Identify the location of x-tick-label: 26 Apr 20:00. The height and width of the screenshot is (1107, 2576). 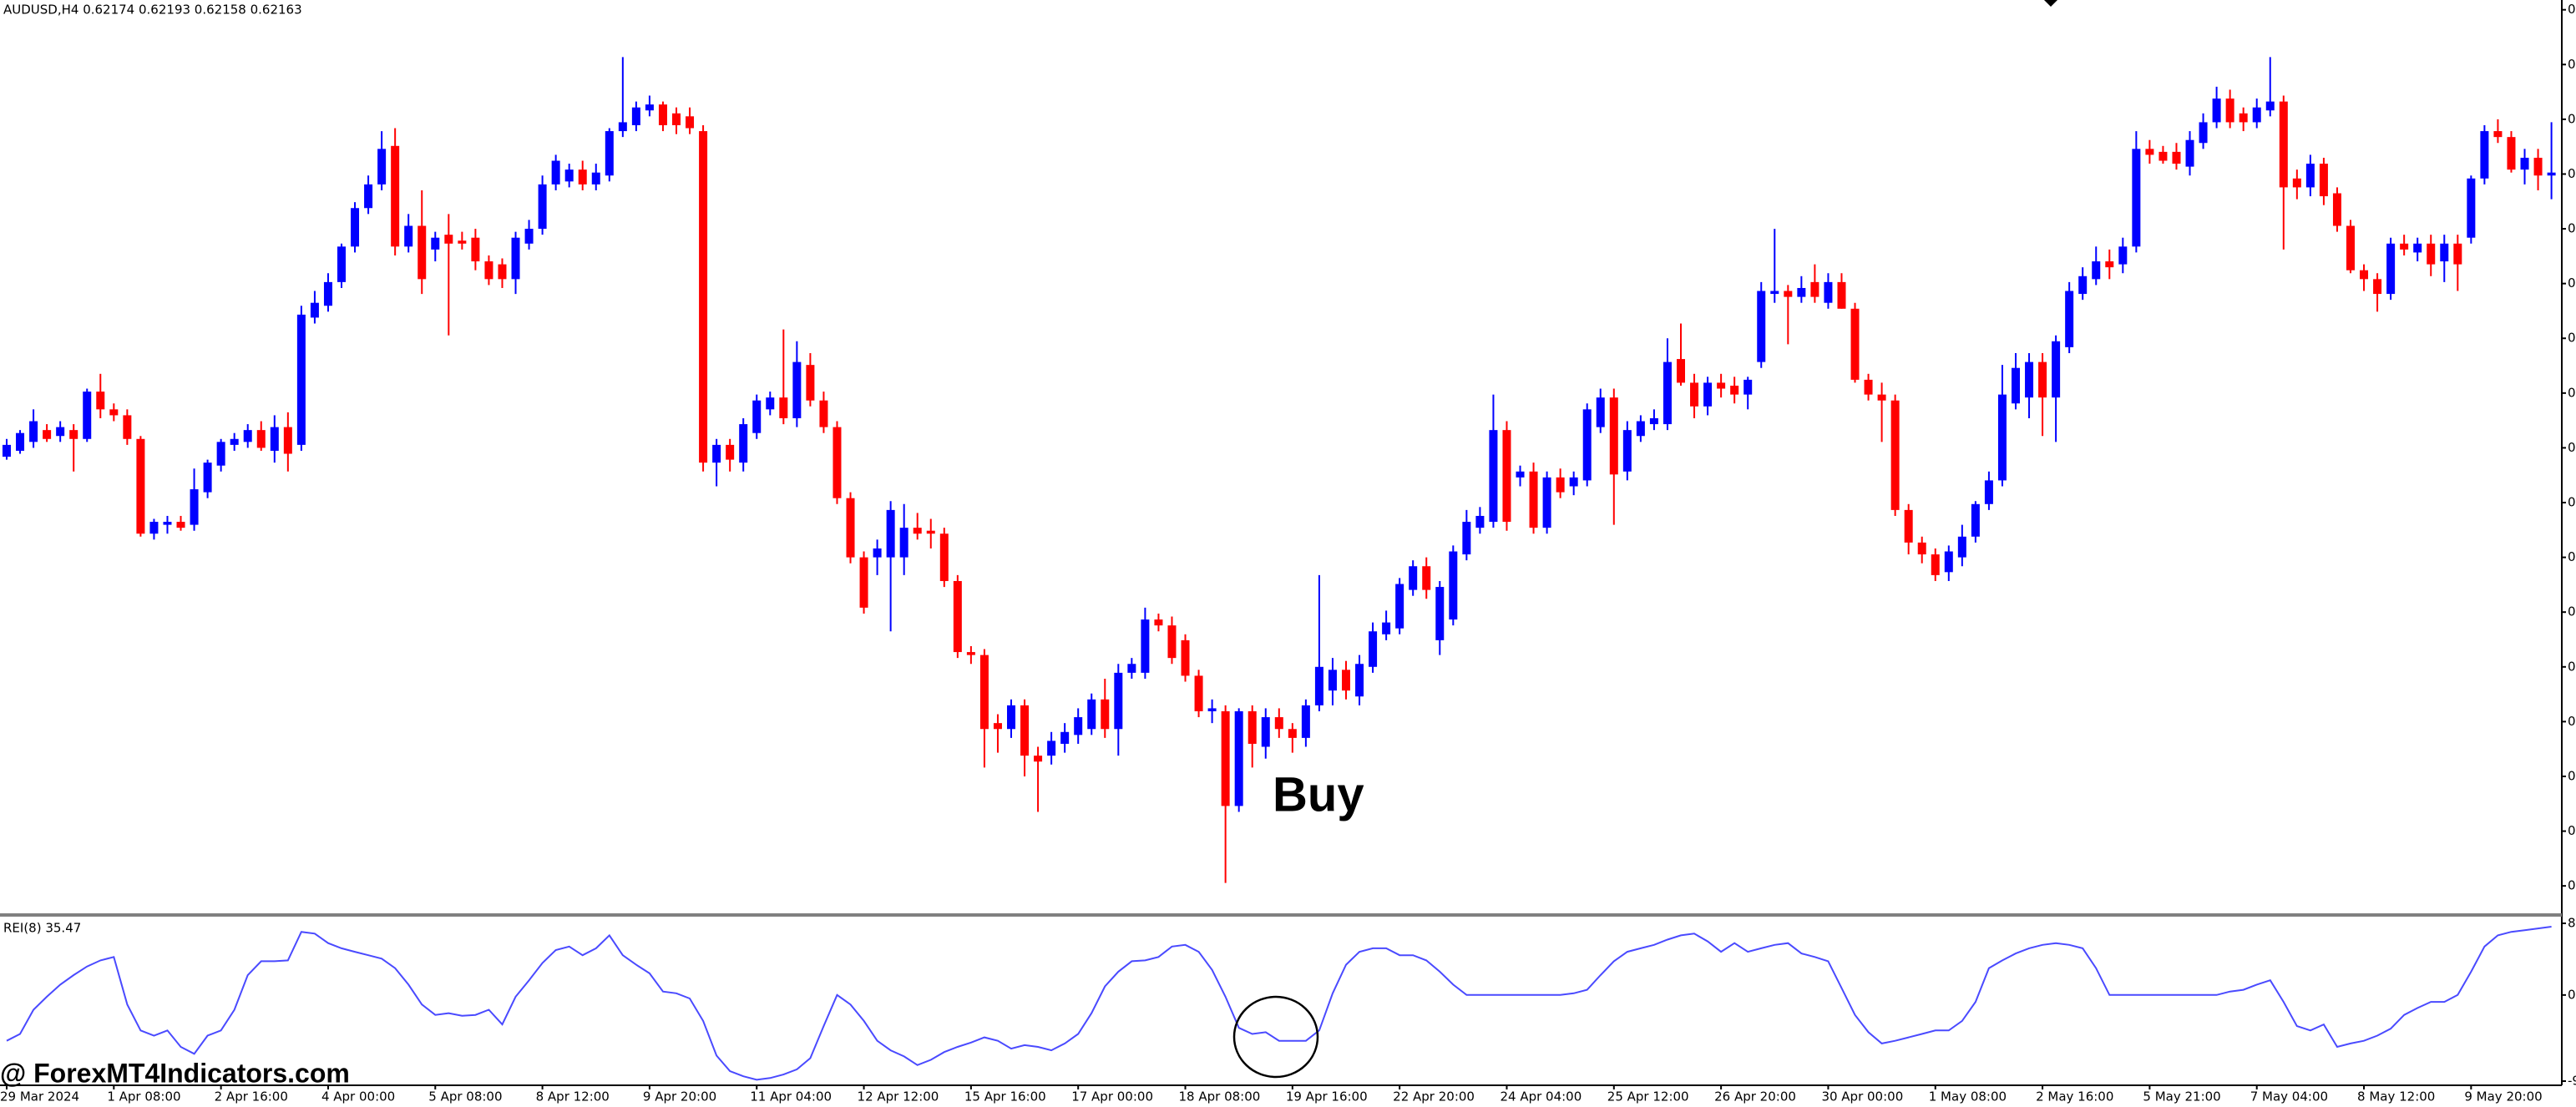
(1755, 1096).